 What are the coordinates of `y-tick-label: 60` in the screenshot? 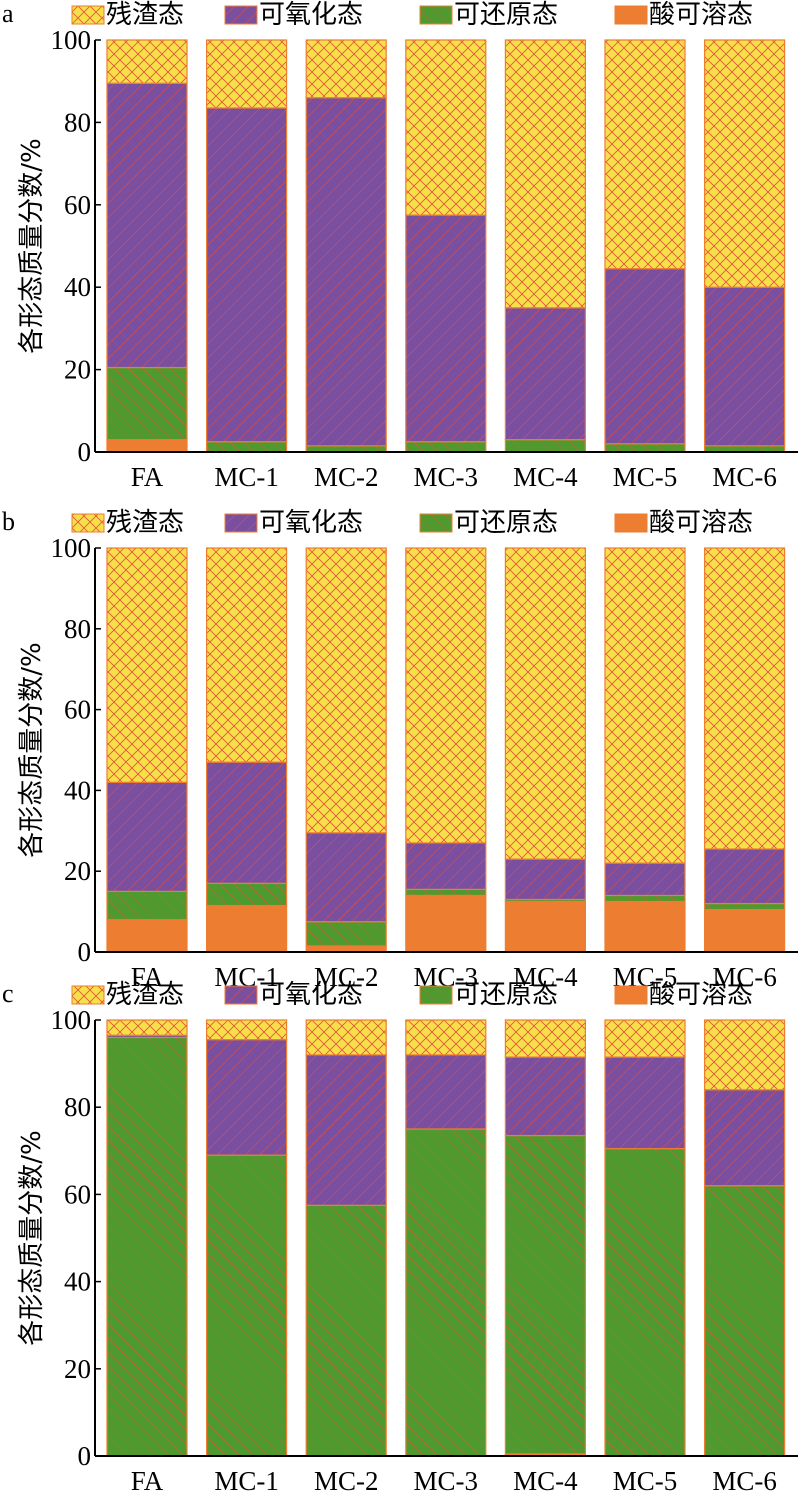 It's located at (77, 1194).